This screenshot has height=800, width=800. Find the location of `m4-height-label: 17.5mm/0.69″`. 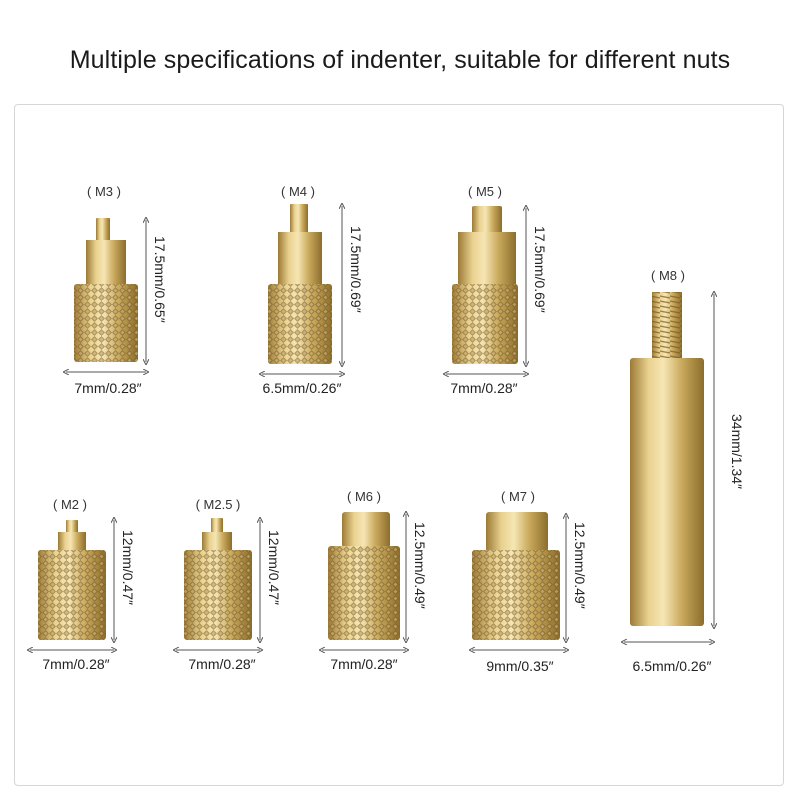

m4-height-label: 17.5mm/0.69″ is located at coordinates (356, 269).